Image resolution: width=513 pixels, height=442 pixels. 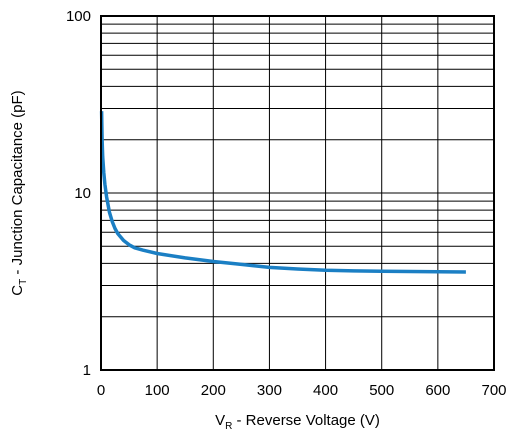 I want to click on x-tick-label: 200, so click(x=213, y=390).